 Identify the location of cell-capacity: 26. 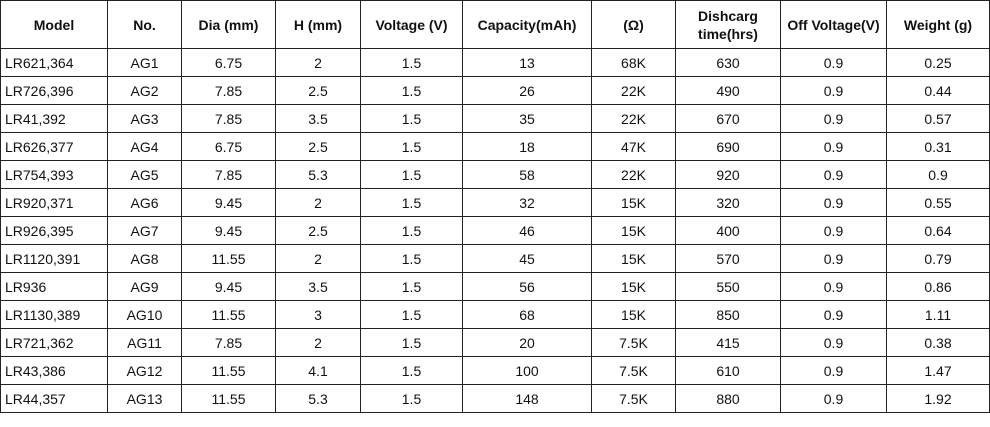
(527, 90).